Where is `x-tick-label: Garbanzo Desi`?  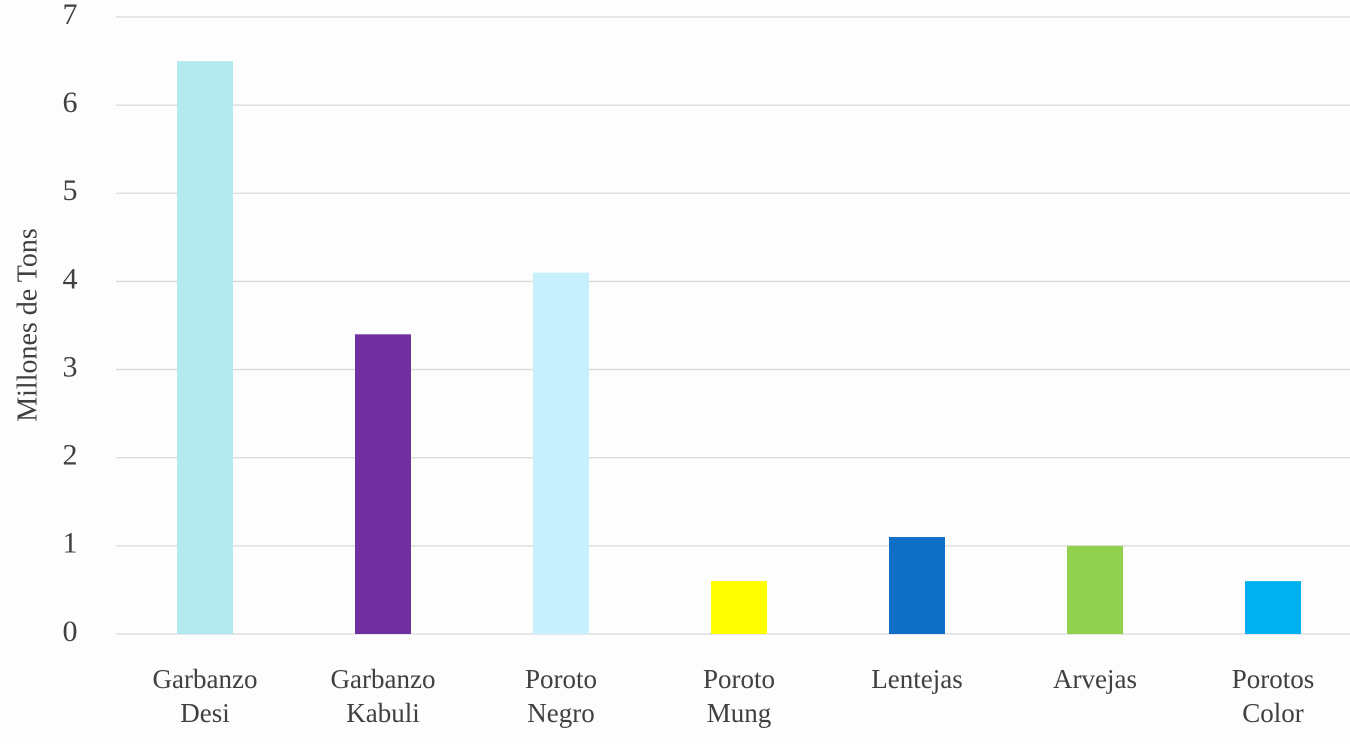 x-tick-label: Garbanzo Desi is located at coordinates (205, 696).